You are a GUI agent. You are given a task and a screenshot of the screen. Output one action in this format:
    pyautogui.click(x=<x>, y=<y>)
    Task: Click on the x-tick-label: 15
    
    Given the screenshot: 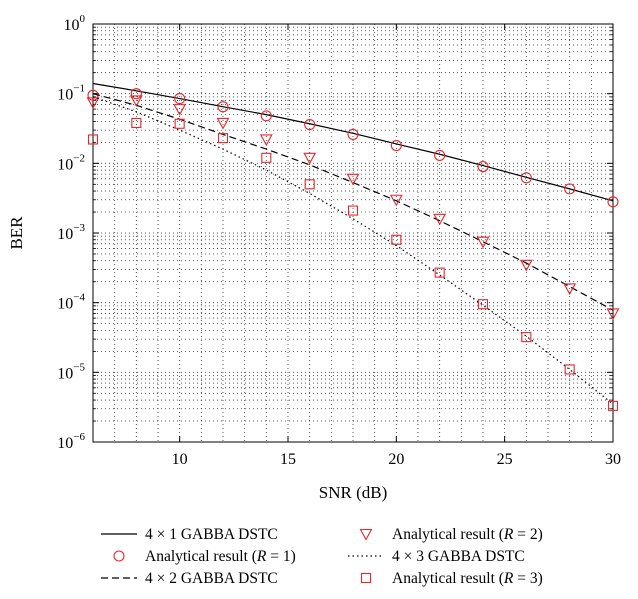 What is the action you would take?
    pyautogui.click(x=288, y=459)
    